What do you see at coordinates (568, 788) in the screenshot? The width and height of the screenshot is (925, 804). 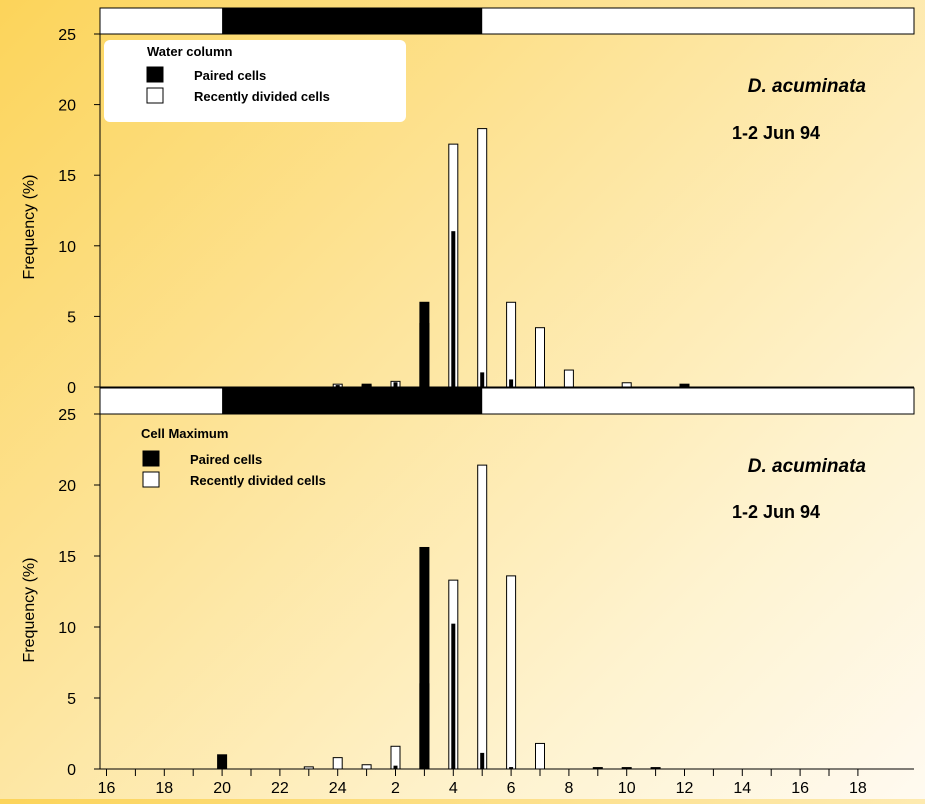 I see `x-tick-label: 8` at bounding box center [568, 788].